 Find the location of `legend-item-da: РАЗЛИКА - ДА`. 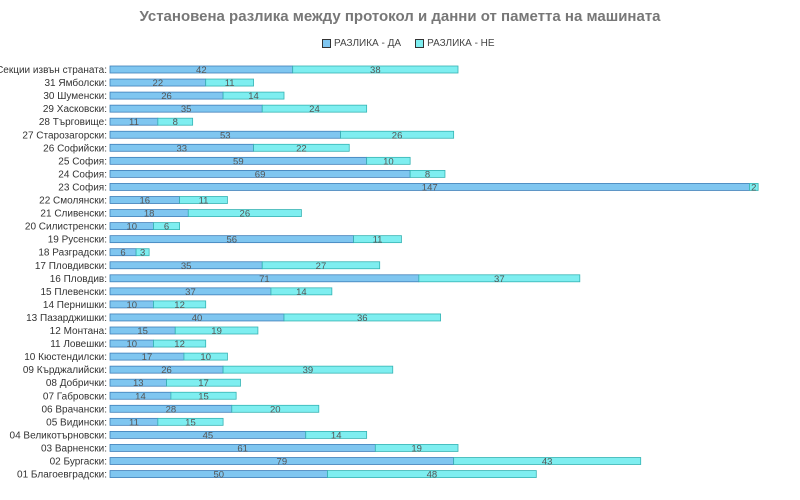

legend-item-da: РАЗЛИКА - ДА is located at coordinates (361, 43).